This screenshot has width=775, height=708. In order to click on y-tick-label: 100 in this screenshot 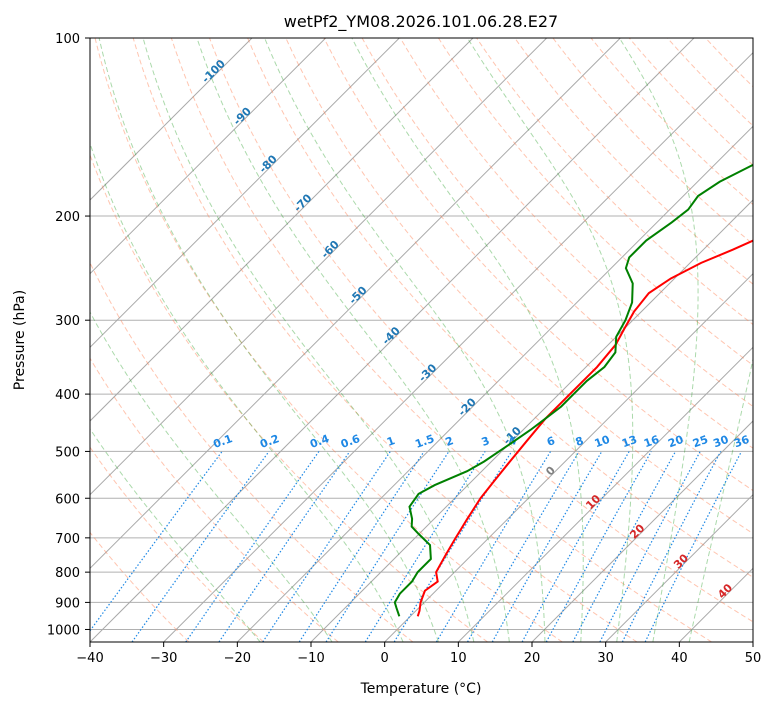, I will do `click(67, 39)`.